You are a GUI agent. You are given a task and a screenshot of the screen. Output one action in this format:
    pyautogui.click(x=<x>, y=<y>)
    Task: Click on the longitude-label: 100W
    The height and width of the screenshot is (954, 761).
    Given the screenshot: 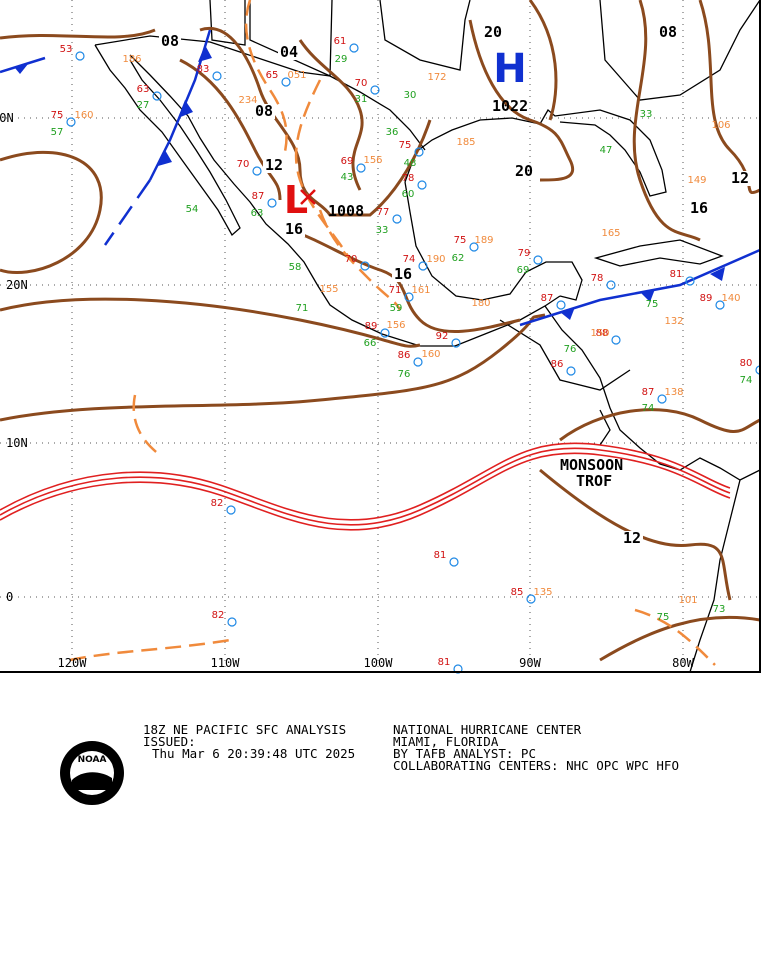 What is the action you would take?
    pyautogui.click(x=379, y=663)
    